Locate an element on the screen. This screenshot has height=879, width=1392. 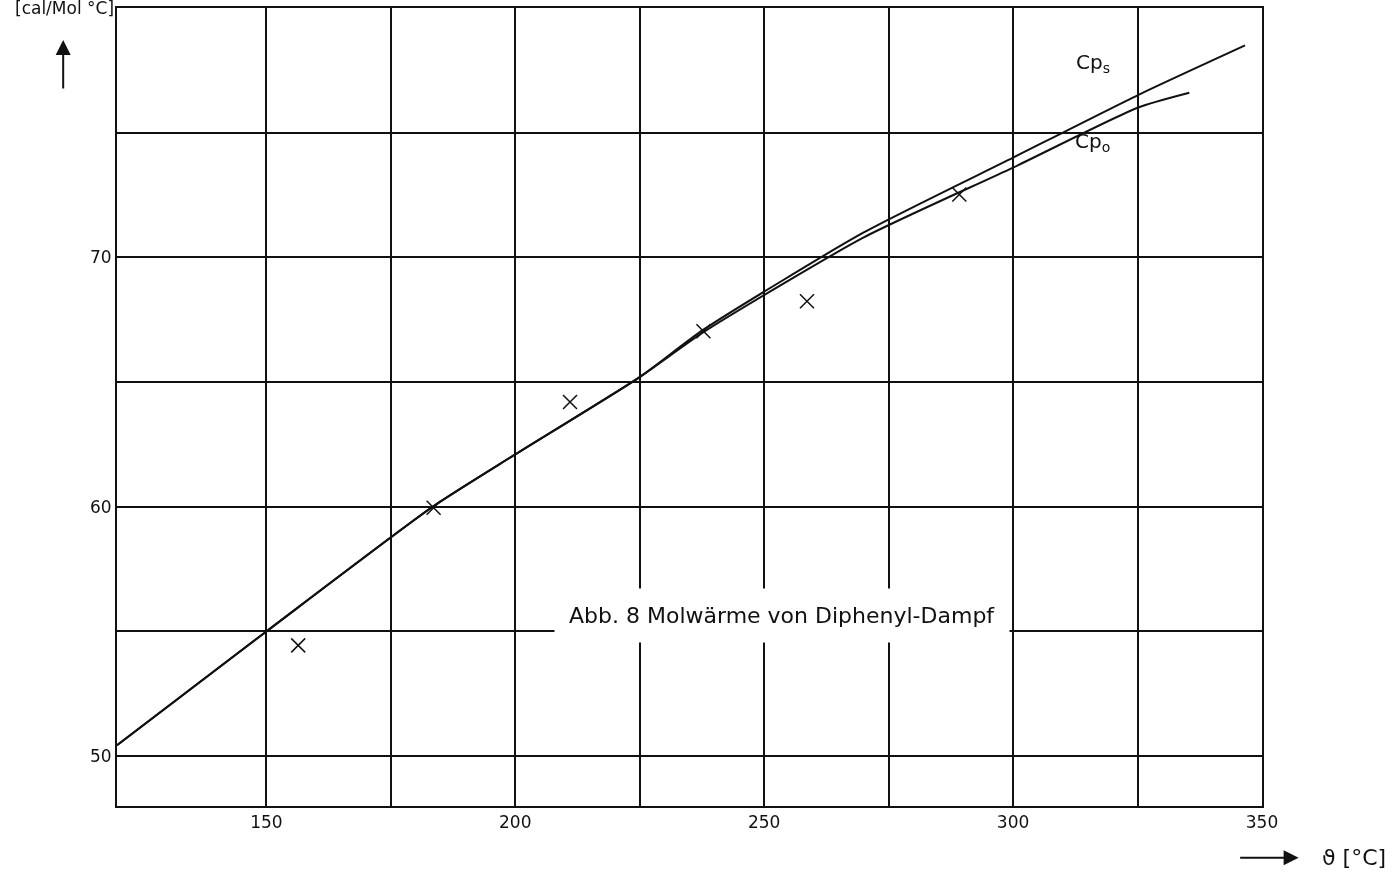
y-axis-title: [cal/Mol °C] is located at coordinates (65, 9).